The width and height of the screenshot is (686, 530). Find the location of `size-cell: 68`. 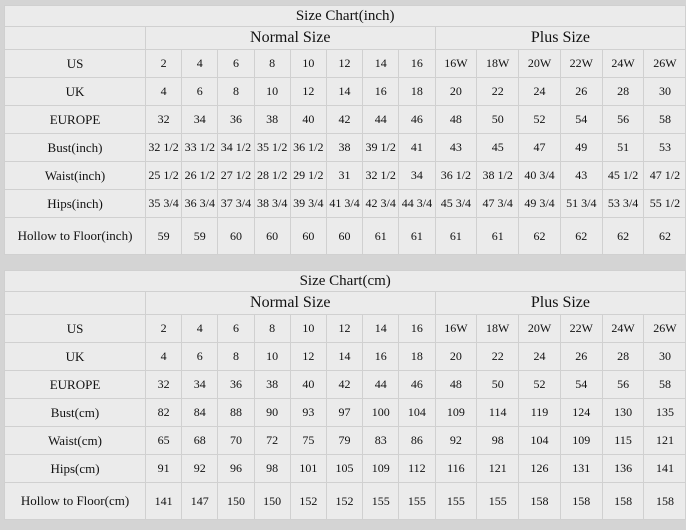

size-cell: 68 is located at coordinates (200, 440).